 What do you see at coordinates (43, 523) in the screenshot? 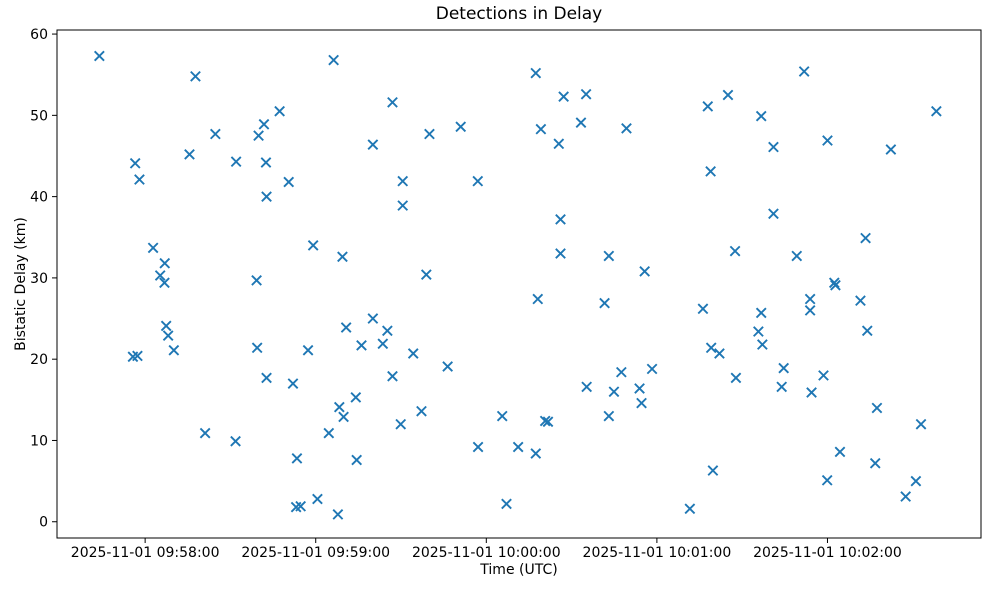
I see `y-tick-label: 0` at bounding box center [43, 523].